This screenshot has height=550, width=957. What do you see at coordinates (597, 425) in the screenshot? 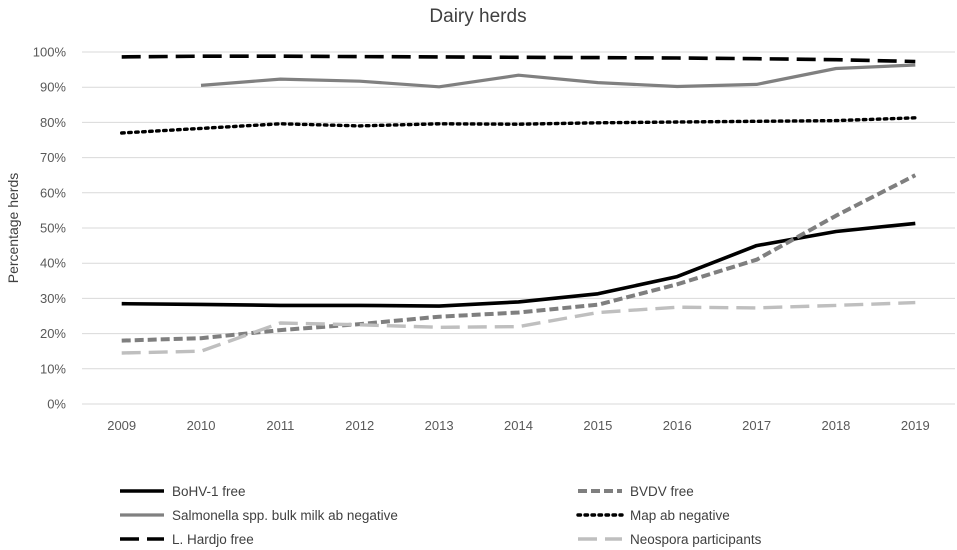
I see `x-tick-label: 2015` at bounding box center [597, 425].